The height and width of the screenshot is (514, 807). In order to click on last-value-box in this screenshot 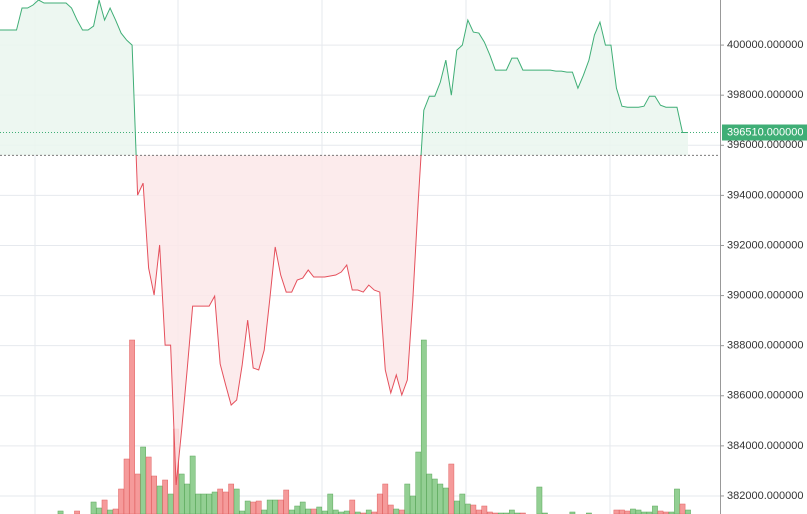, I will do `click(764, 132)`.